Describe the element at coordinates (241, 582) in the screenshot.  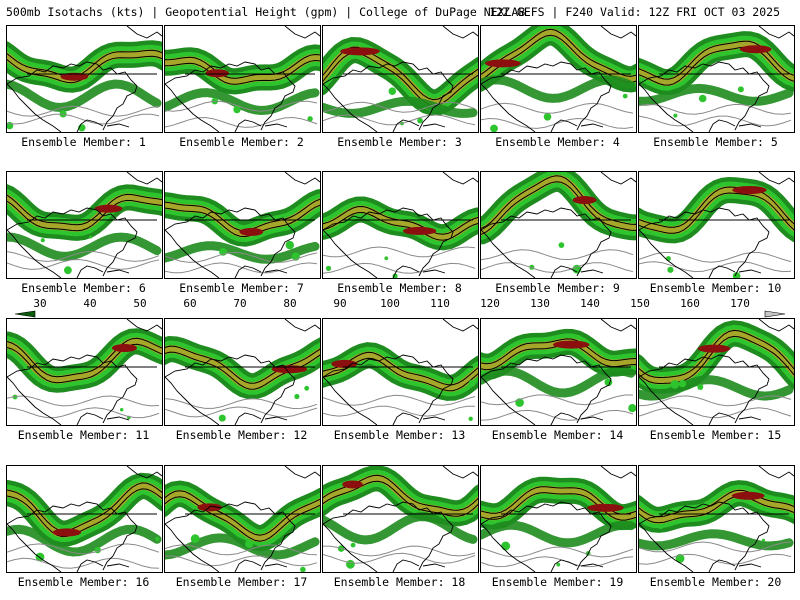
I see `ensemble-member-label: Ensemble Member: 17` at that location.